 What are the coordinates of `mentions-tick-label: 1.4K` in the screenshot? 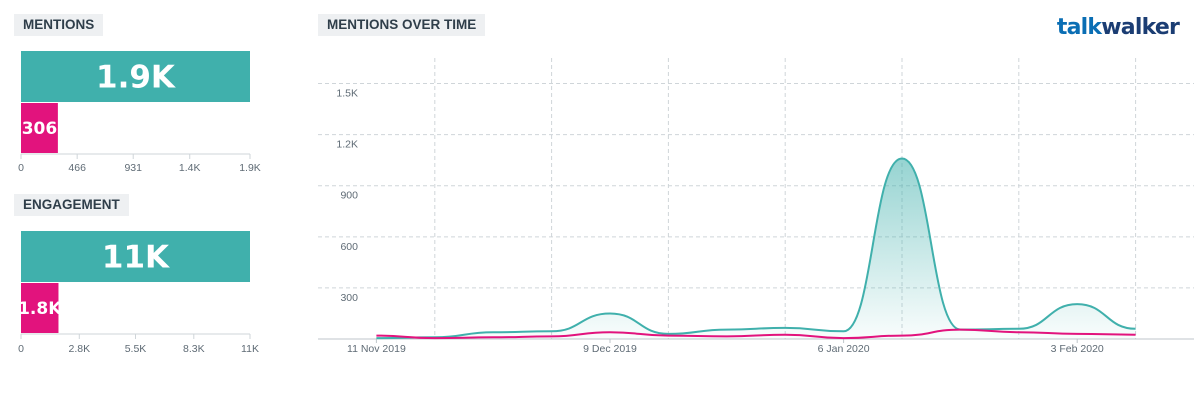 It's located at (190, 168).